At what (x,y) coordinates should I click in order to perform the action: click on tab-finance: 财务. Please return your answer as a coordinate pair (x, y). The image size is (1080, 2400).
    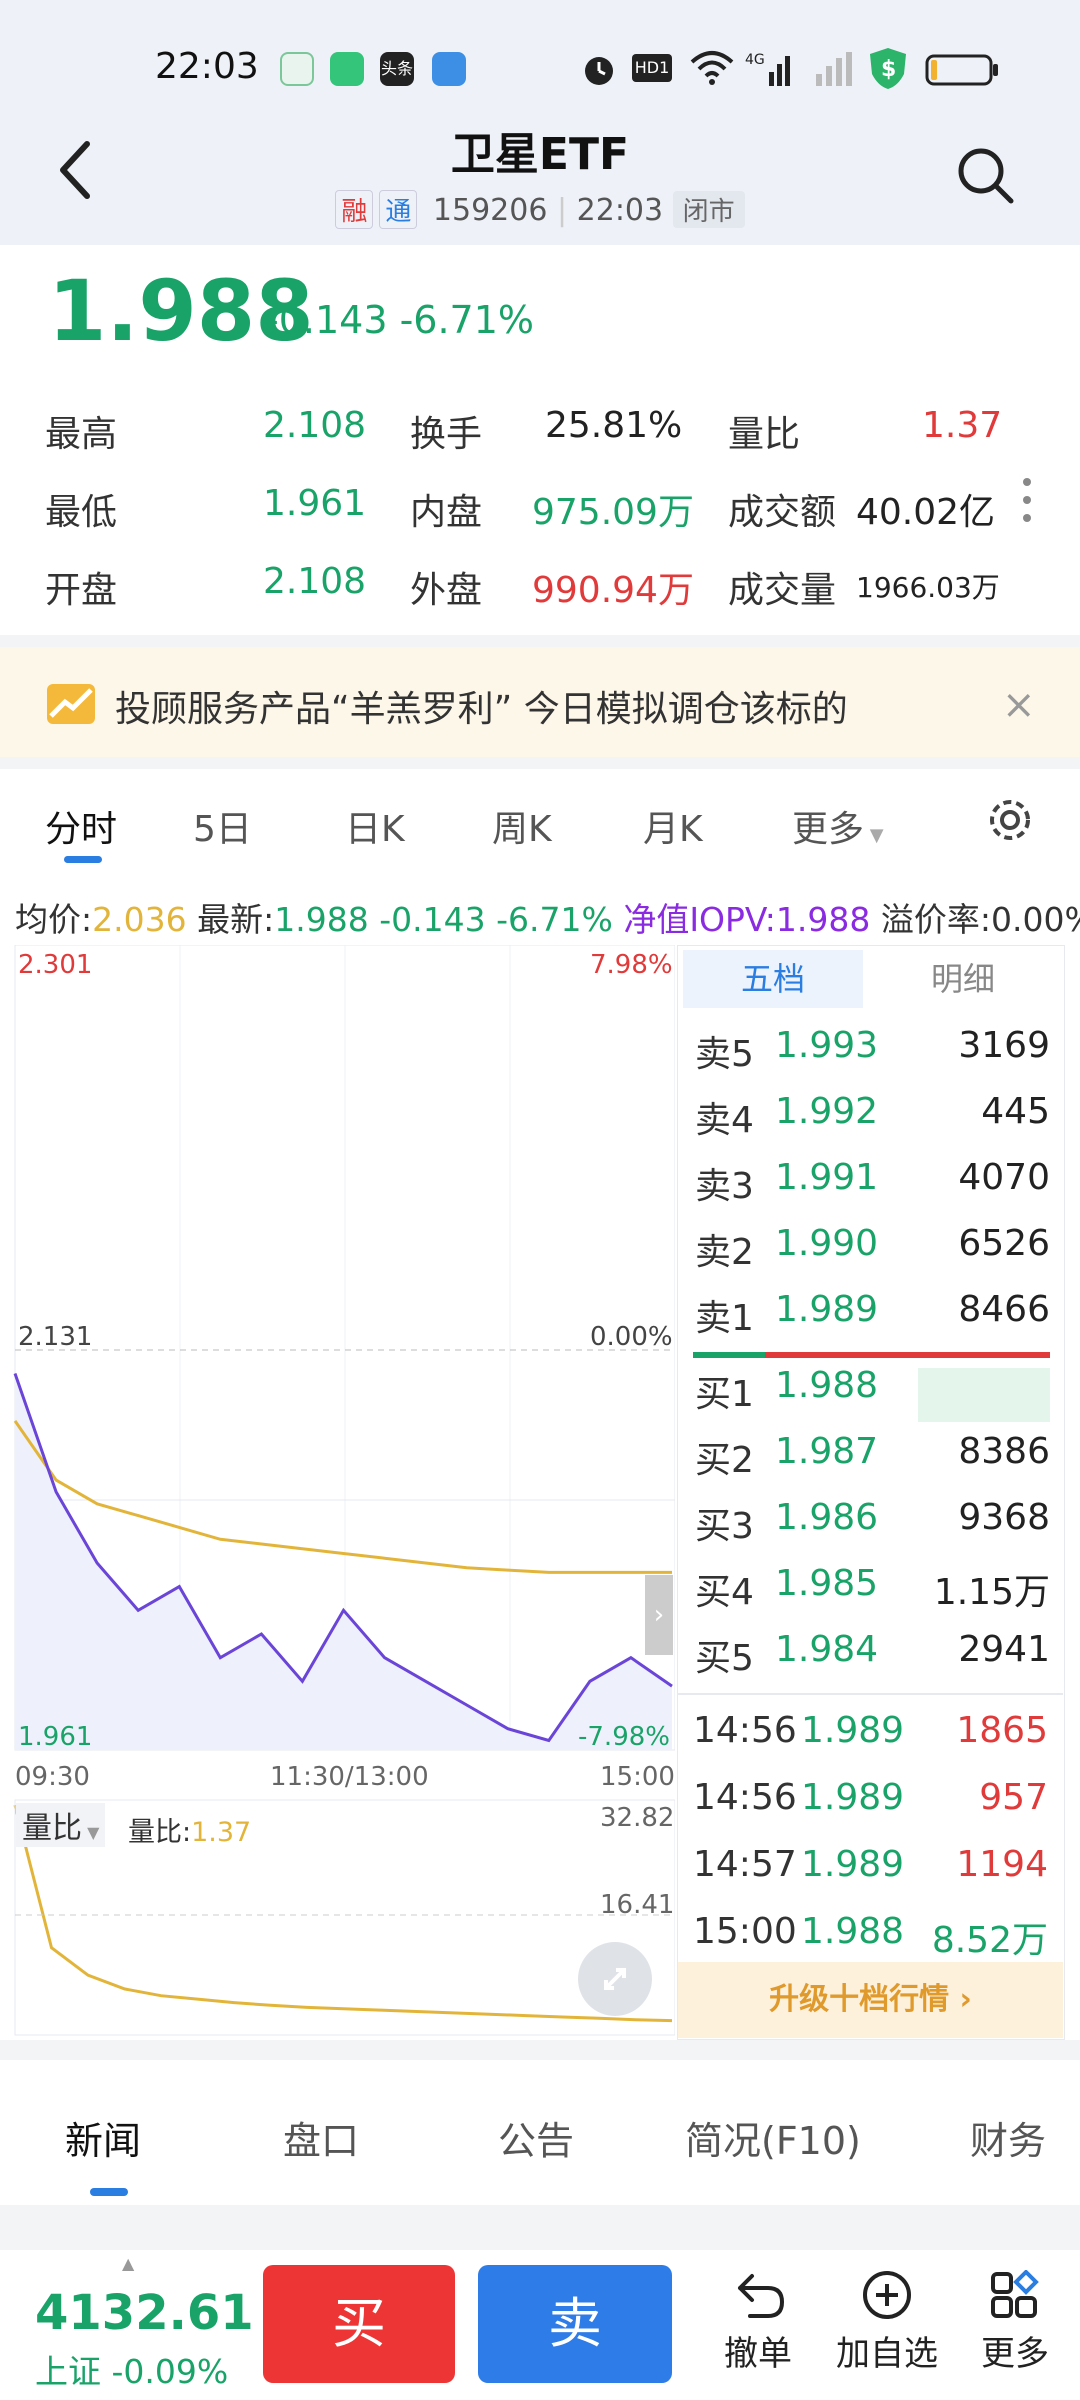
    Looking at the image, I should click on (1008, 2141).